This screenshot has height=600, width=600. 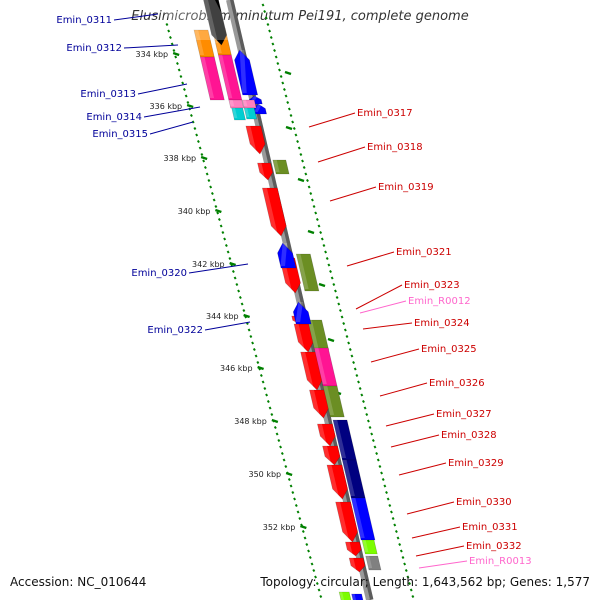 I want to click on kbp-label: 338 kbp, so click(x=180, y=158).